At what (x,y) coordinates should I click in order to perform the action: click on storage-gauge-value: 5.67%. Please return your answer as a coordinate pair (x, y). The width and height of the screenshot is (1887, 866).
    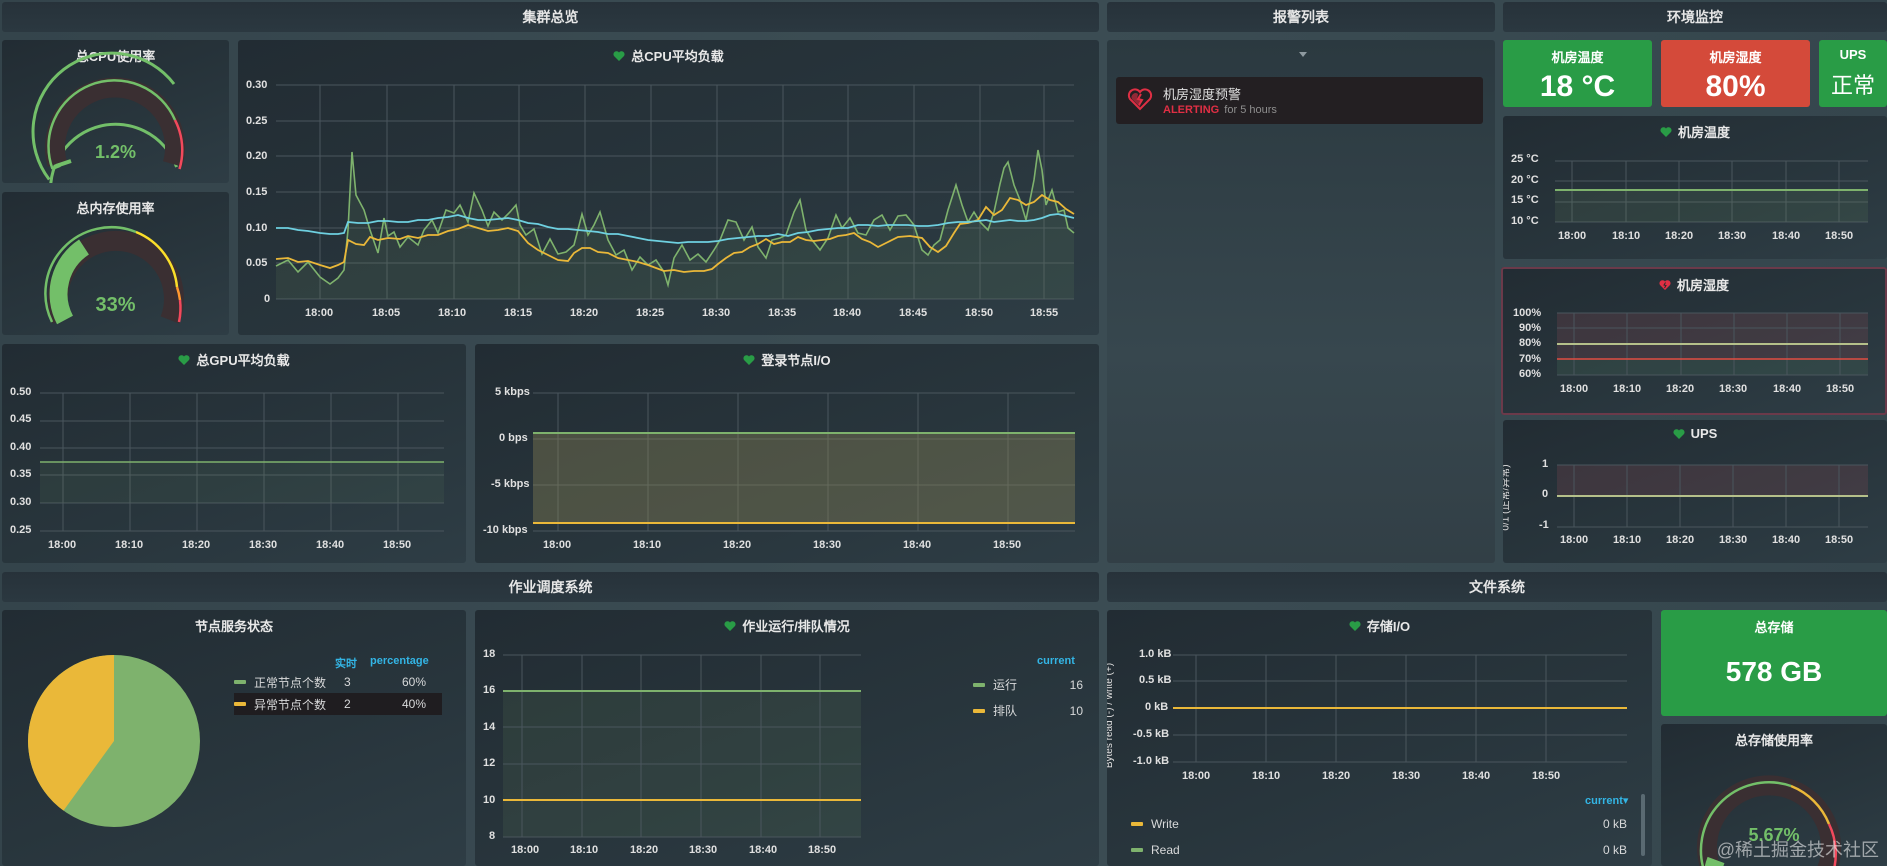
    Looking at the image, I should click on (1774, 835).